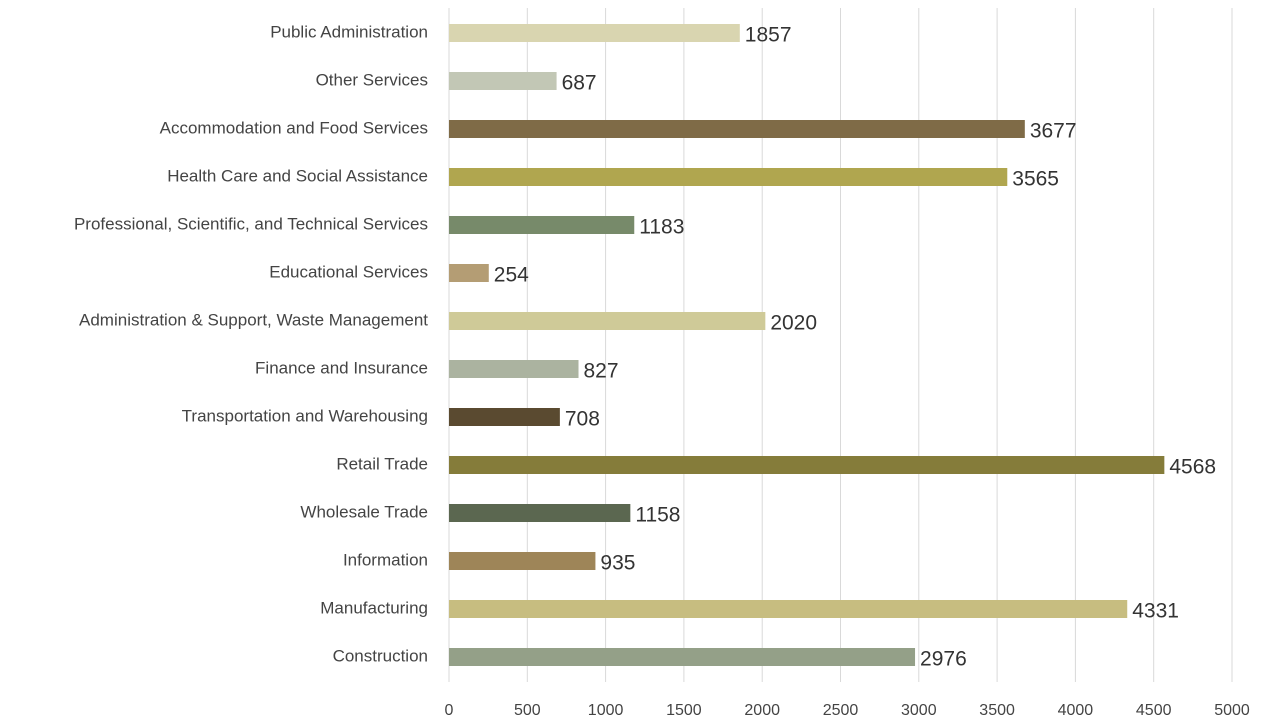 Image resolution: width=1268 pixels, height=721 pixels. Describe the element at coordinates (511, 275) in the screenshot. I see `value-label: 254` at that location.